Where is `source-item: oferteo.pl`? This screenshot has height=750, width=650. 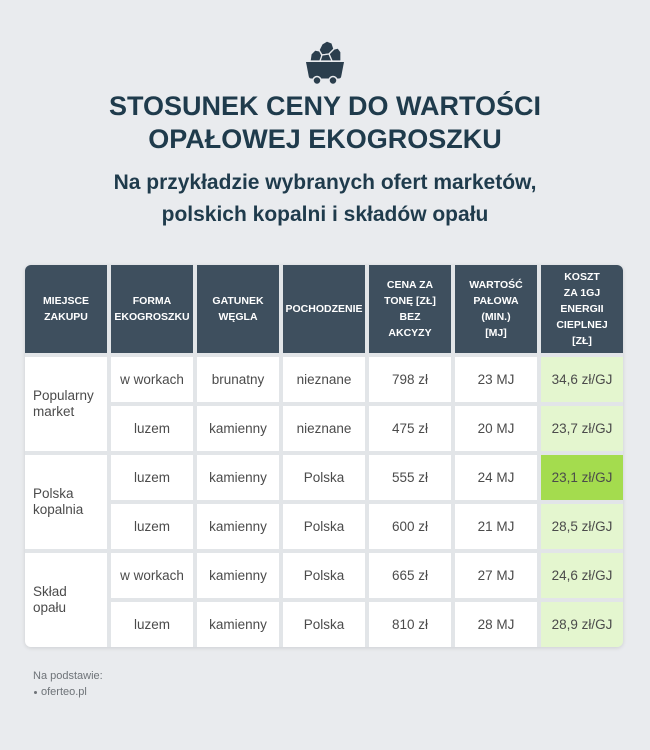
source-item: oferteo.pl is located at coordinates (68, 692).